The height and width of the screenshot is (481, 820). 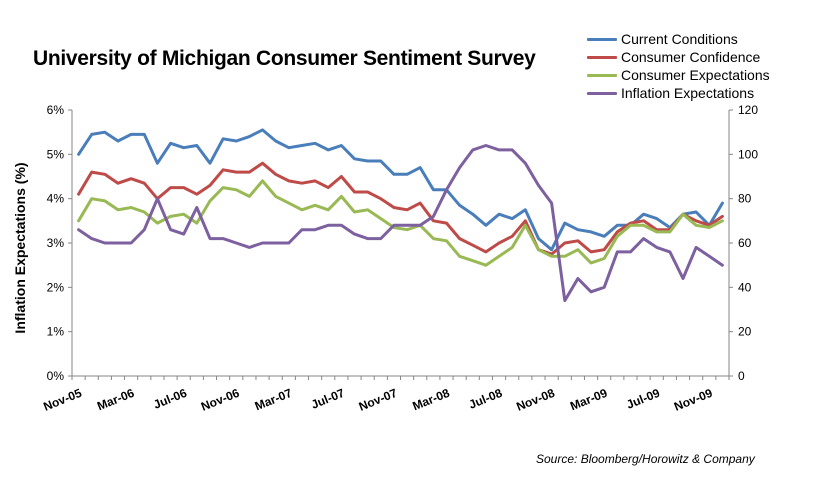 I want to click on x-tick-label: Nov-06, so click(x=220, y=400).